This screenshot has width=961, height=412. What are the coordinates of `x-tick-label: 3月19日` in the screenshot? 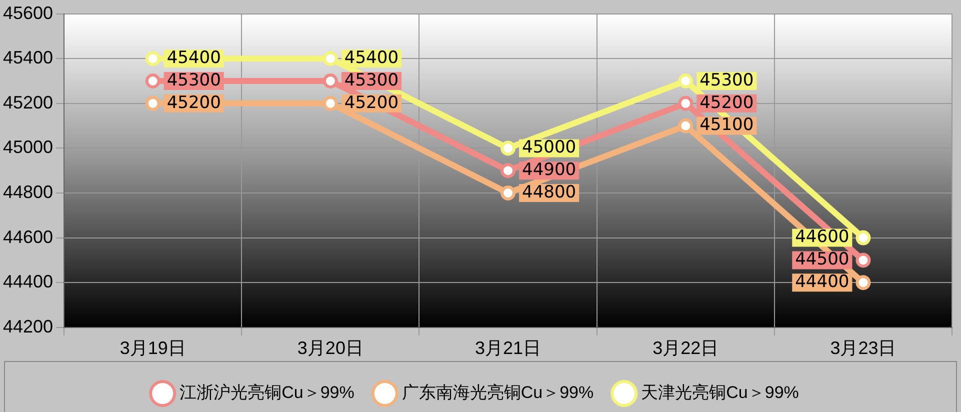 It's located at (153, 348).